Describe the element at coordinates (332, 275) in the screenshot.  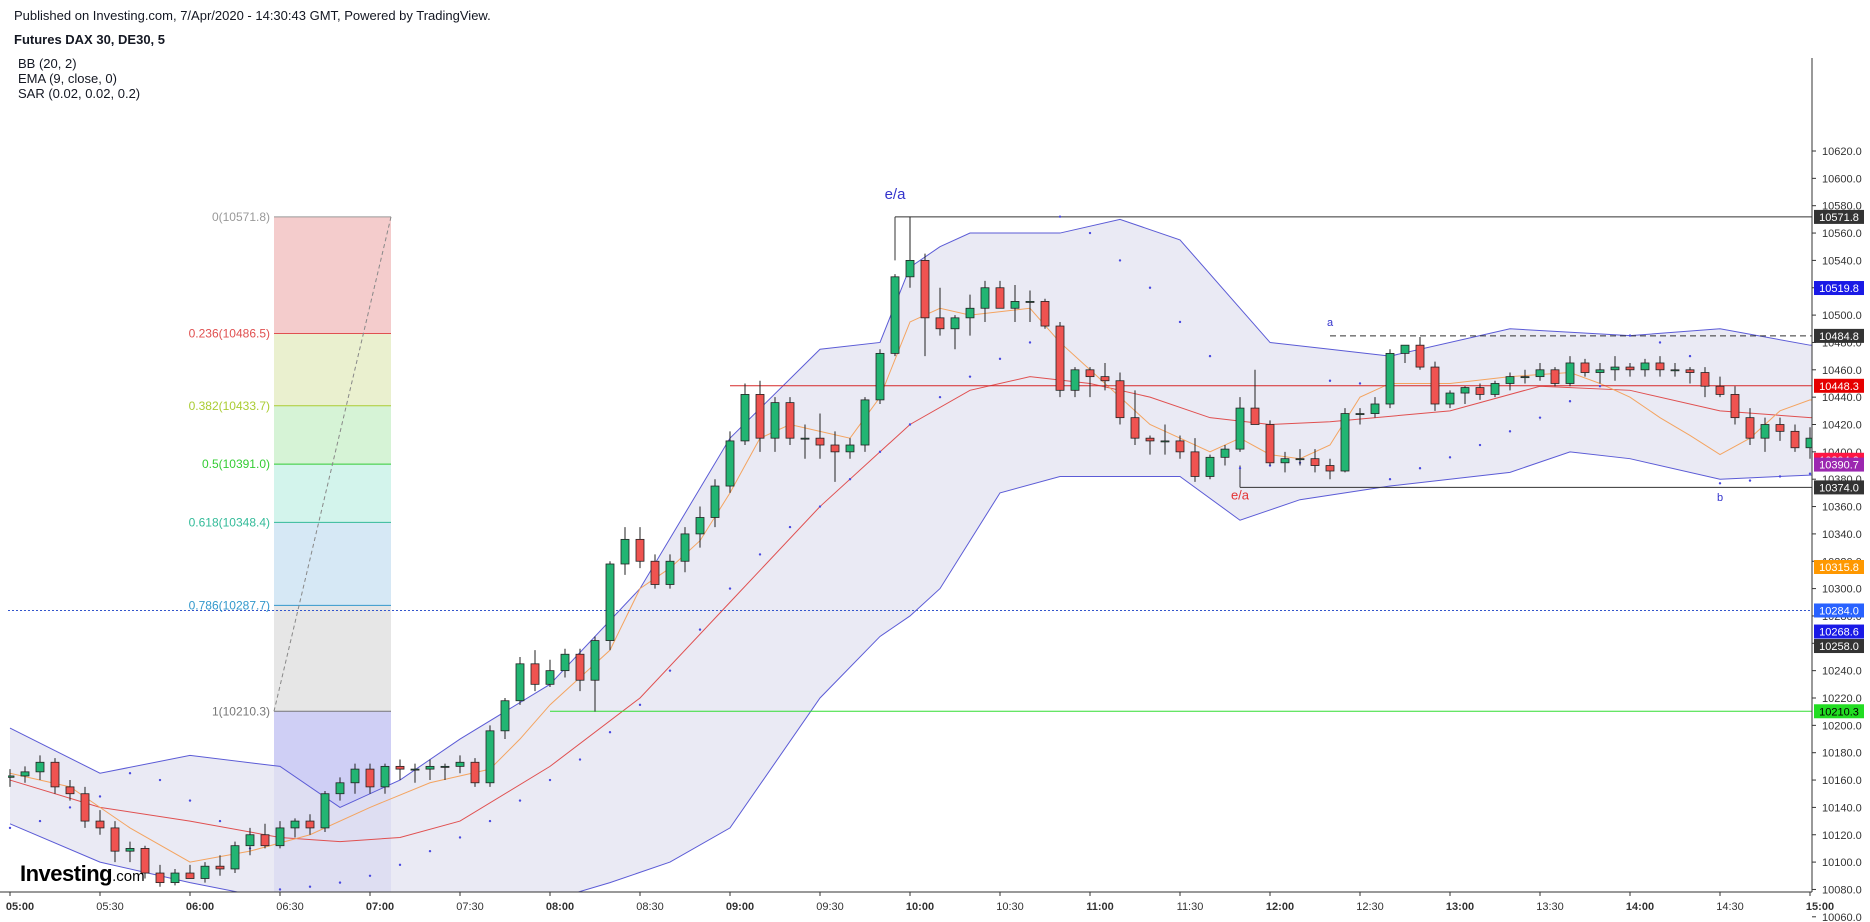
I see `fib-zone` at that location.